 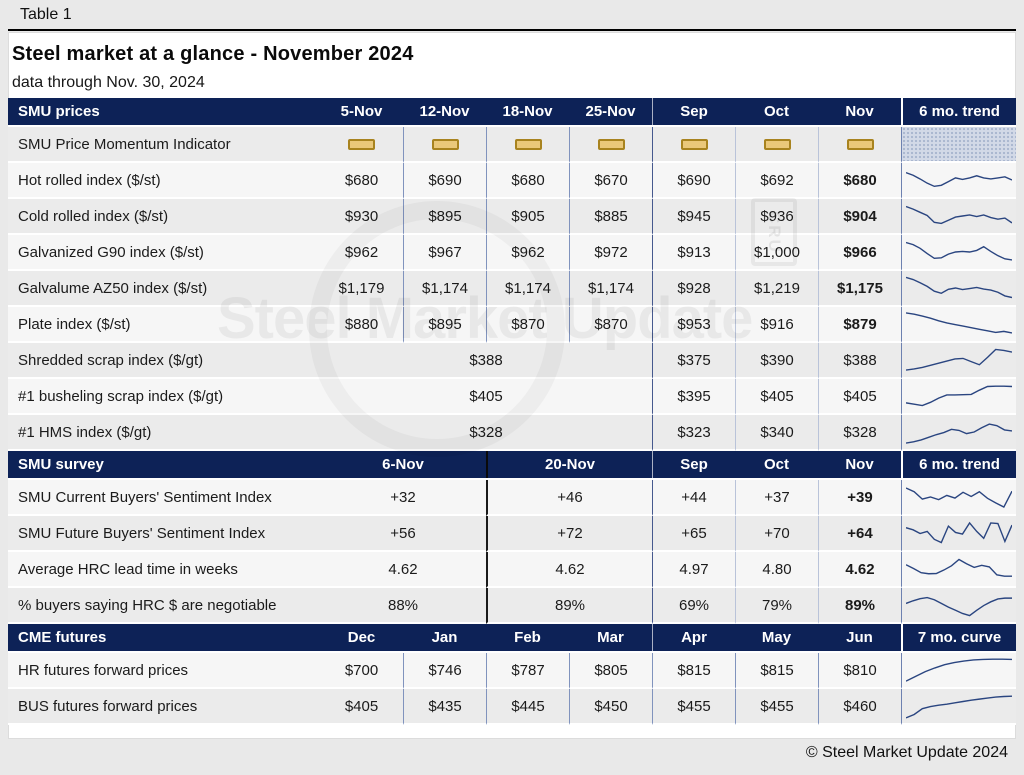 I want to click on copyright-footer: © Steel Market Update 2024, so click(x=906, y=752).